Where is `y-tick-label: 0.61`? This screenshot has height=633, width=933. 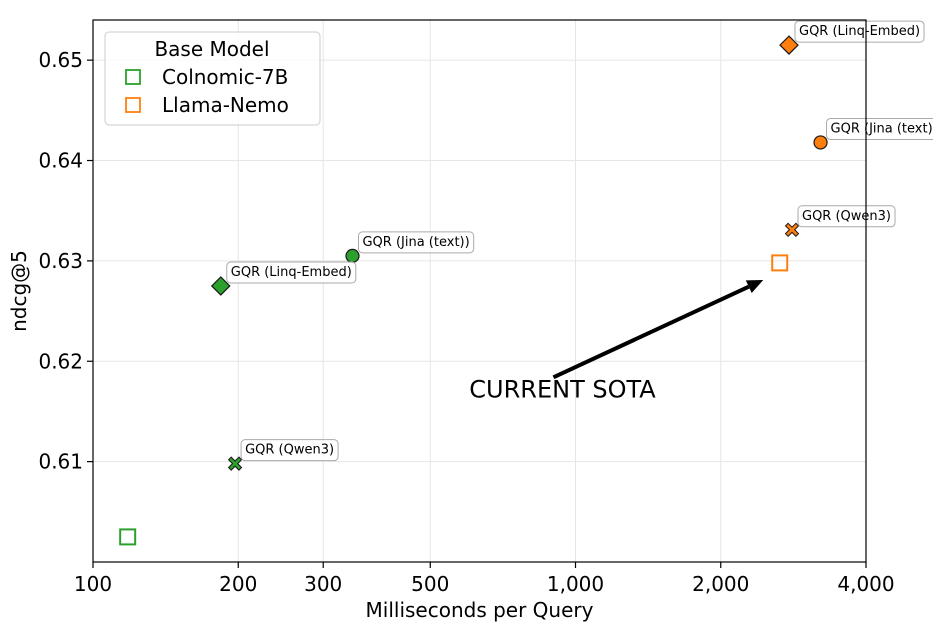 y-tick-label: 0.61 is located at coordinates (60, 462).